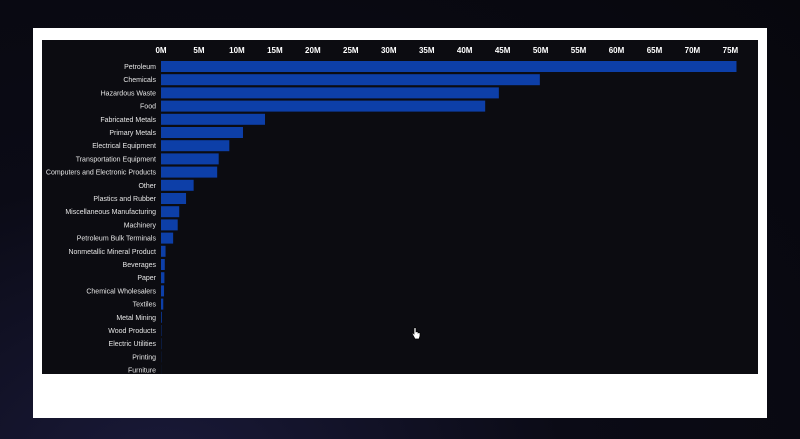  I want to click on category-label: Textiles, so click(145, 305).